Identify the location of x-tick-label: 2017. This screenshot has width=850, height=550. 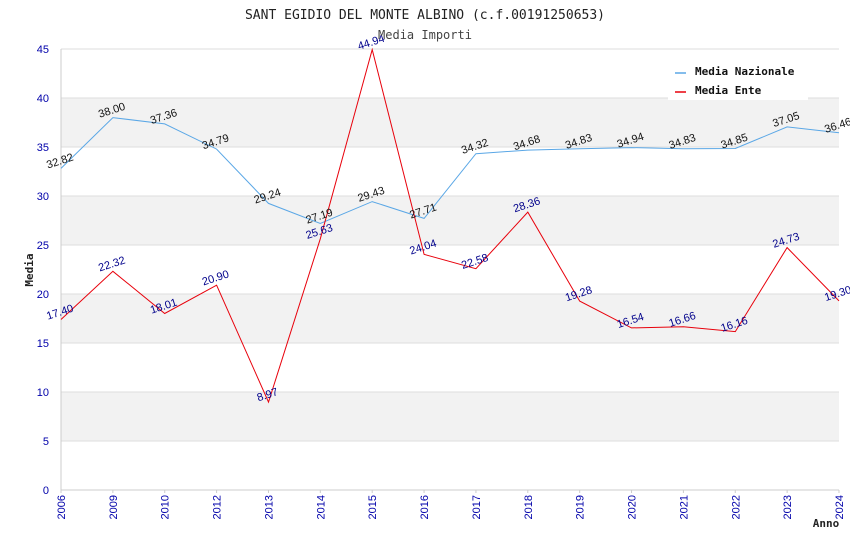
(477, 507).